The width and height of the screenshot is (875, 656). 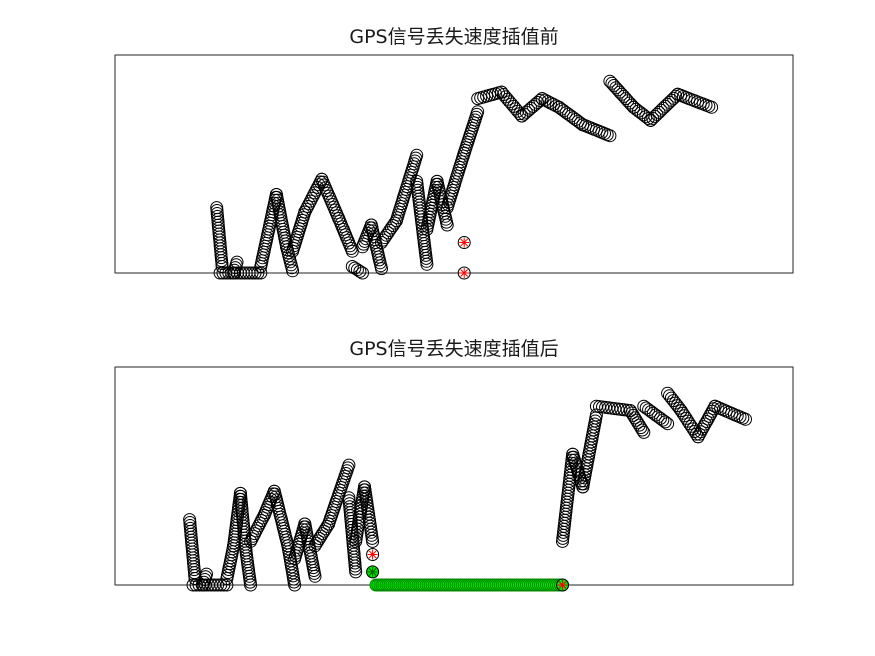 I want to click on chart-title-after: GPS信号丢失速度插值后, so click(x=454, y=349).